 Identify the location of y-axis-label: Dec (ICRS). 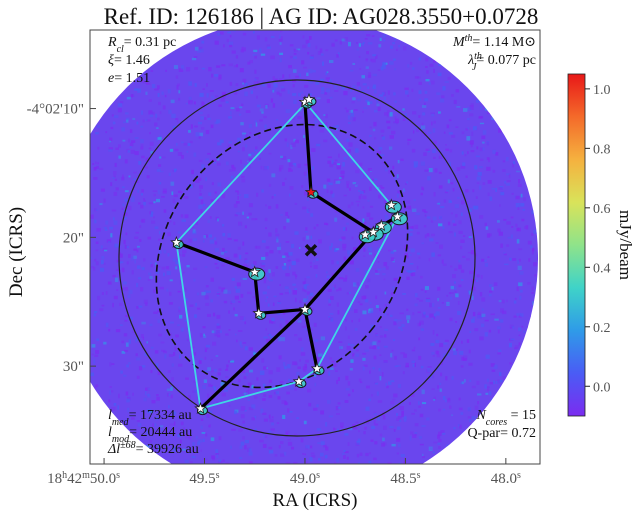
(16, 252).